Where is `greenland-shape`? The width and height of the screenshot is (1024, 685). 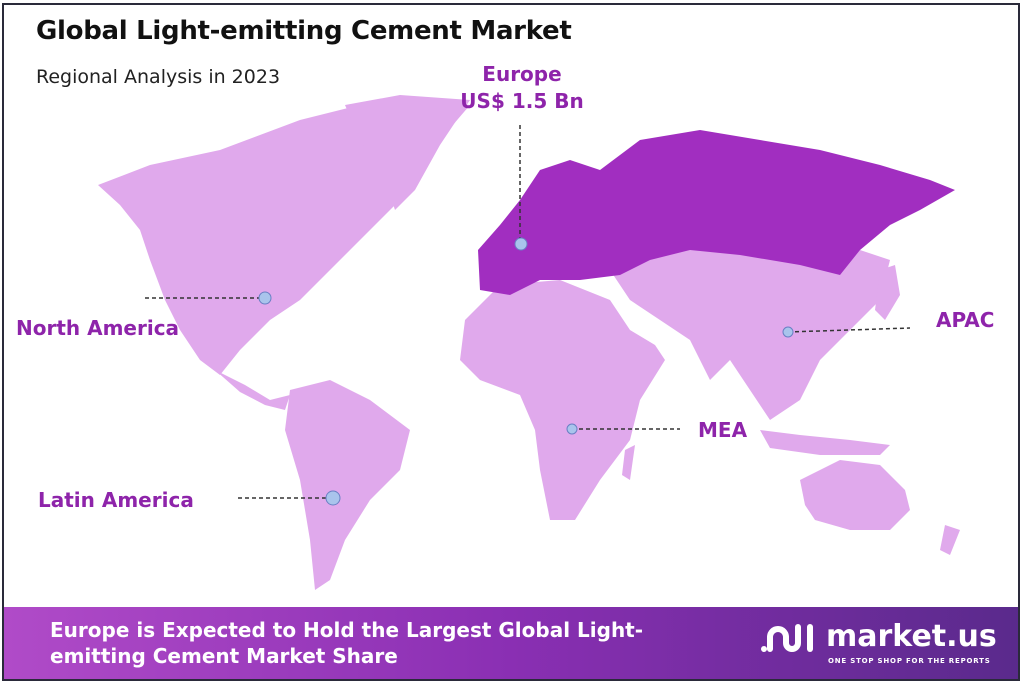
greenland-shape is located at coordinates (407, 152).